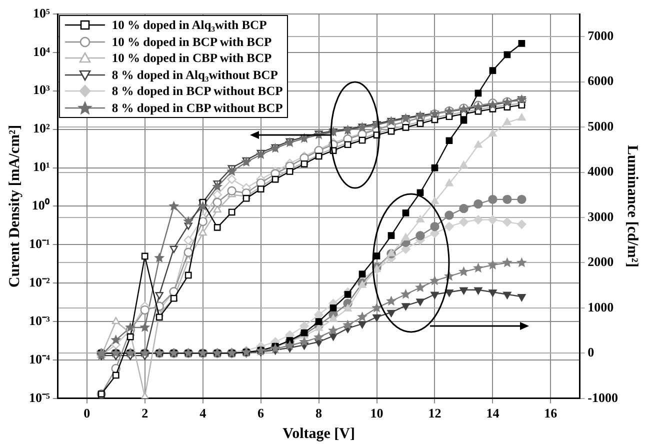 Image resolution: width=649 pixels, height=445 pixels. What do you see at coordinates (41, 128) in the screenshot?
I see `y-tick-label: 10²` at bounding box center [41, 128].